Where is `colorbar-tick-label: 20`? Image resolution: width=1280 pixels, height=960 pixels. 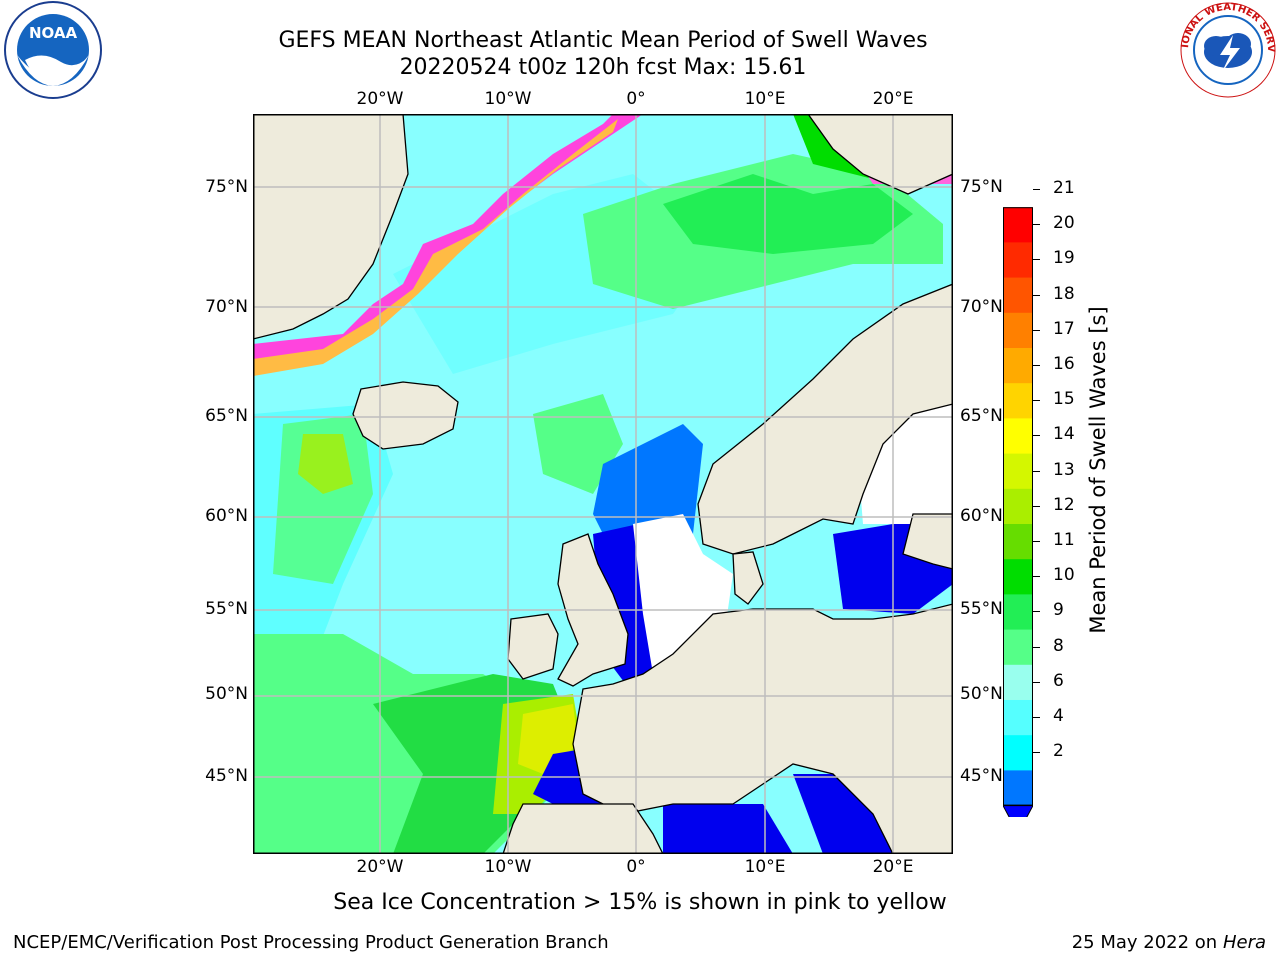
colorbar-tick-label: 20 is located at coordinates (1064, 223).